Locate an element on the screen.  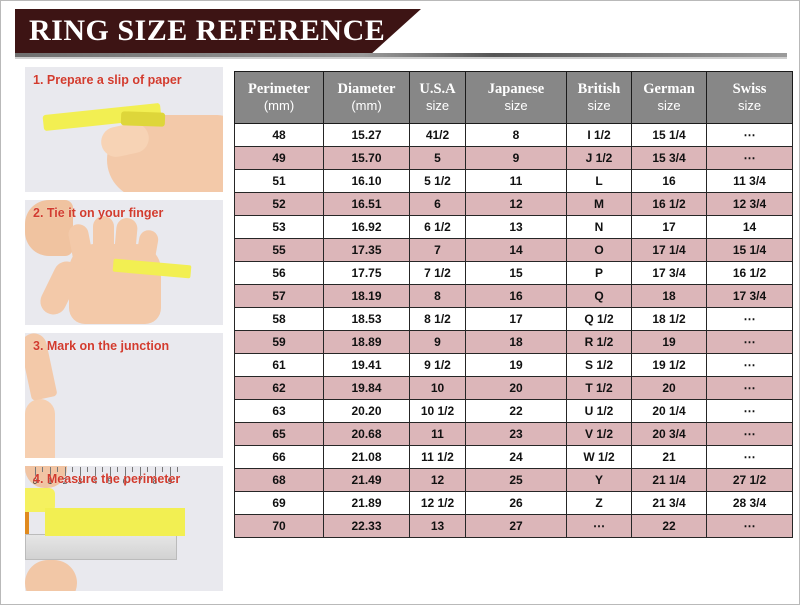
table-row: 56 17.75 7 1/2 15 P 17 3/4 16 1/2 is located at coordinates (513, 273).